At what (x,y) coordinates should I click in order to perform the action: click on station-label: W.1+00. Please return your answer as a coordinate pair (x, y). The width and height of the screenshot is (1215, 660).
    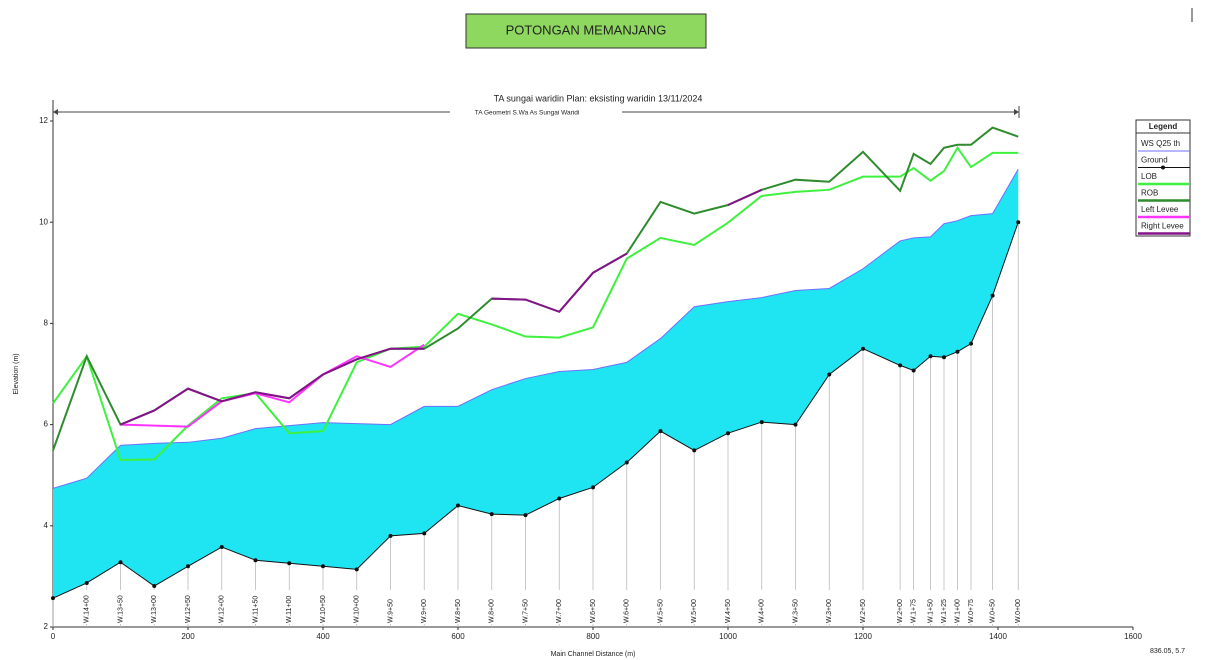
    Looking at the image, I should click on (957, 611).